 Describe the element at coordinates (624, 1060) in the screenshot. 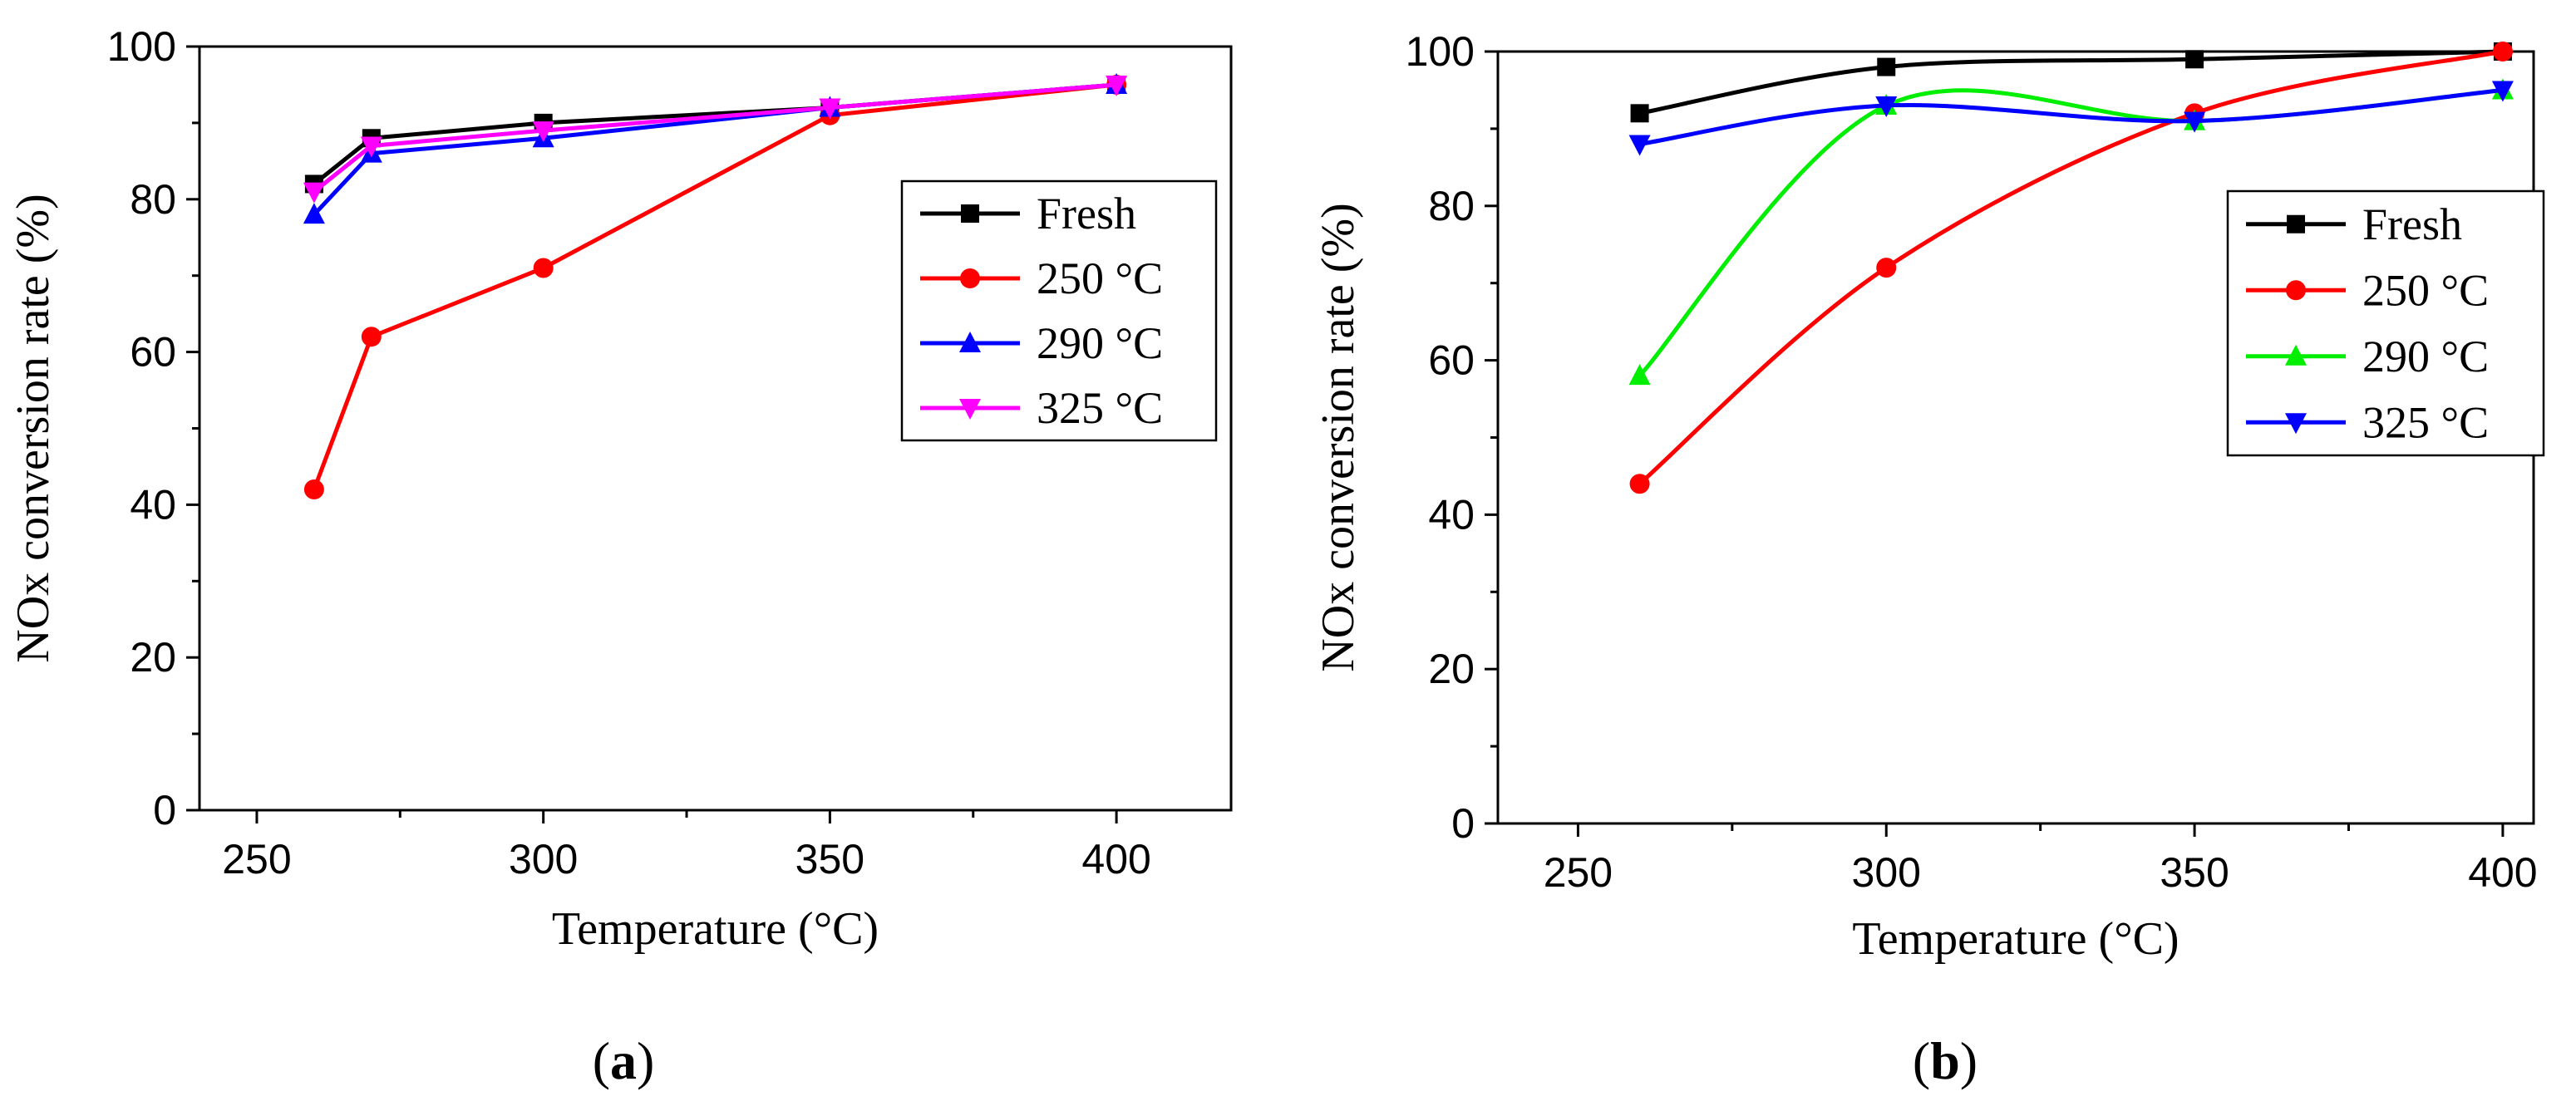

I see `panel-caption: (a)` at that location.